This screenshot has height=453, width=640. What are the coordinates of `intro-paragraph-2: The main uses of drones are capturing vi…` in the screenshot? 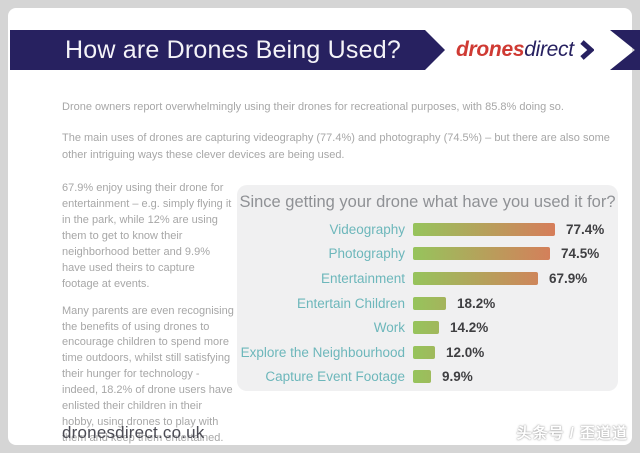 It's located at (336, 147).